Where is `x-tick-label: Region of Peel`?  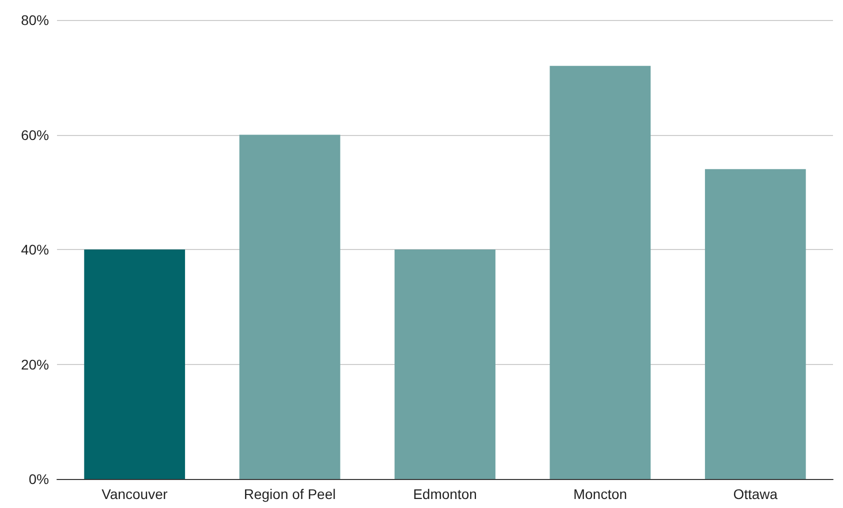
x-tick-label: Region of Peel is located at coordinates (290, 494).